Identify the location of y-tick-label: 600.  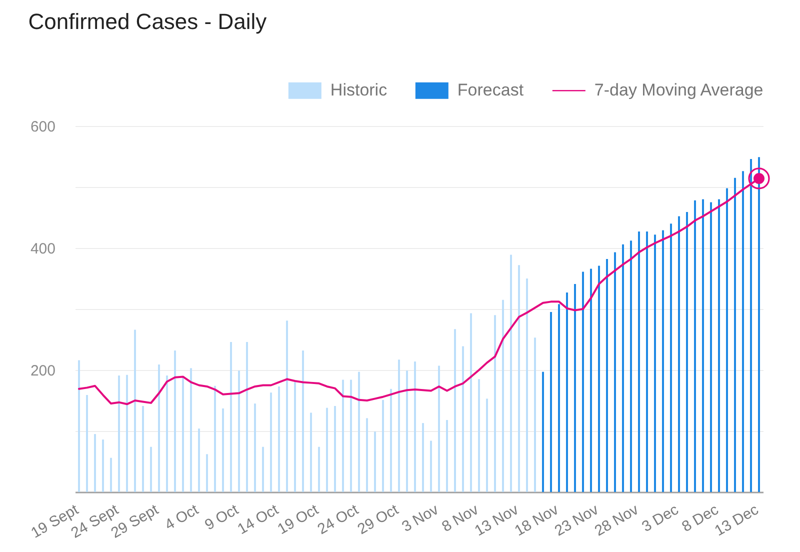
(43, 127).